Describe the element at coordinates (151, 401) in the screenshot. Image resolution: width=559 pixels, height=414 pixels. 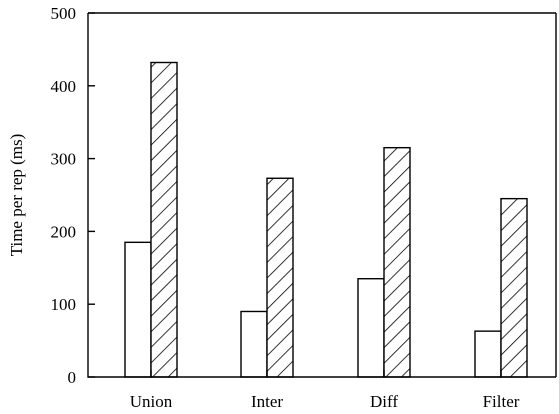
I see `x-category-label: Union` at that location.